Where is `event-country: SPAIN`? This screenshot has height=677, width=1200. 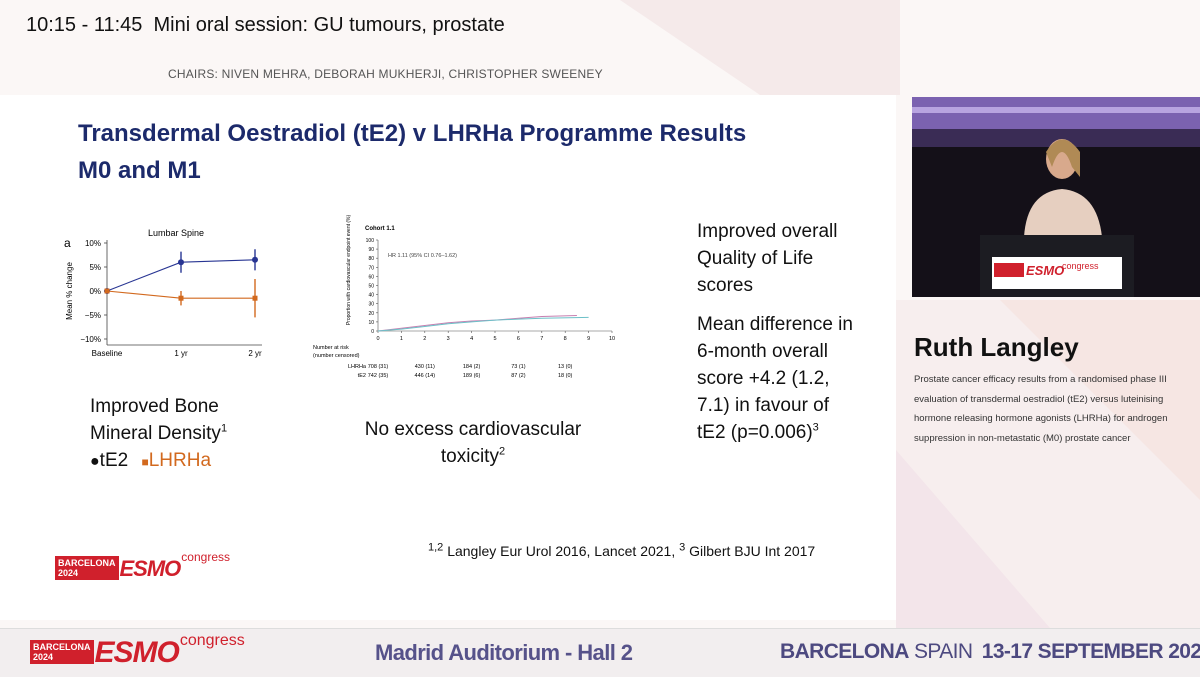 event-country: SPAIN is located at coordinates (943, 651).